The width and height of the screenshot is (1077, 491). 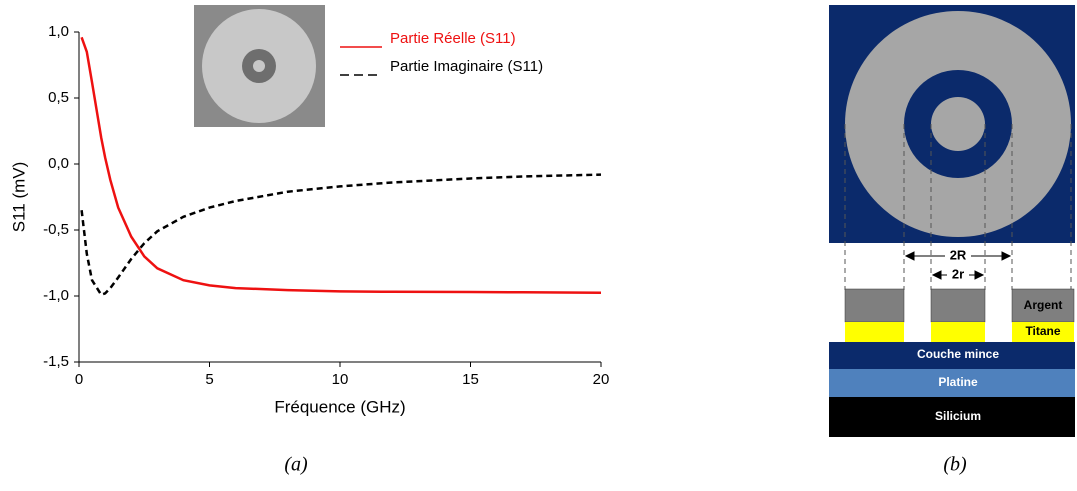 What do you see at coordinates (453, 38) in the screenshot?
I see `legend-label: Partie Réelle (S11)` at bounding box center [453, 38].